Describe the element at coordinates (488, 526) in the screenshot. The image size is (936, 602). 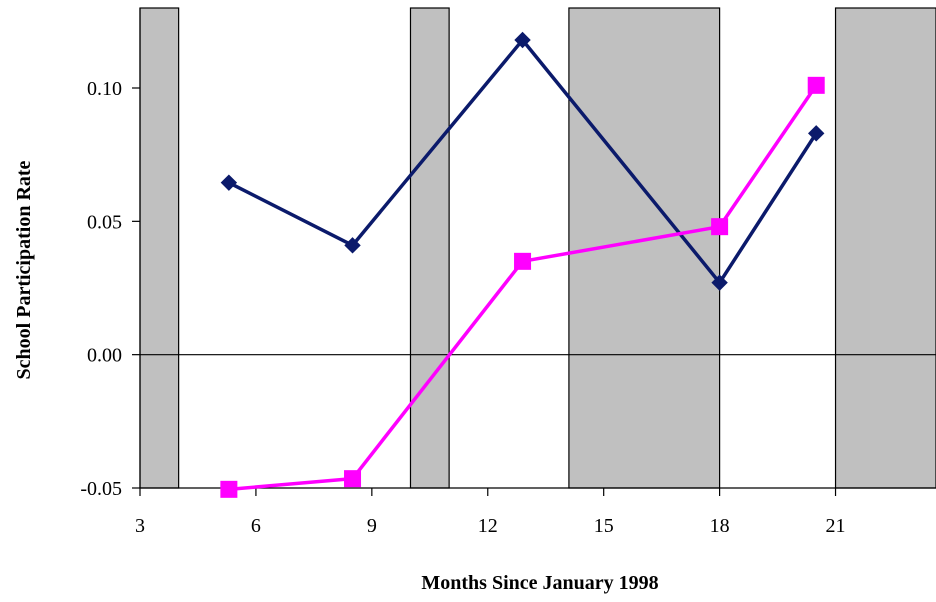
I see `x-tick-label: 12` at that location.